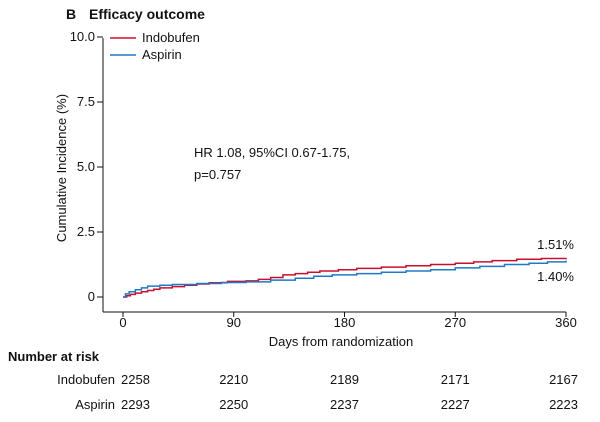 The image size is (600, 422). What do you see at coordinates (555, 276) in the screenshot?
I see `end-label-aspirin: 1.40%` at bounding box center [555, 276].